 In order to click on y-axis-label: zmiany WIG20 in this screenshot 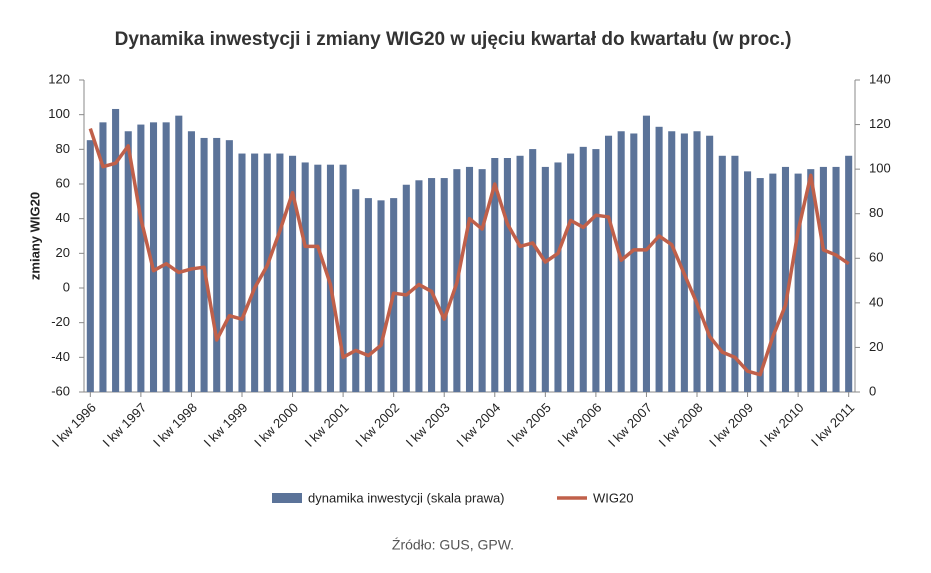, I will do `click(34, 236)`.